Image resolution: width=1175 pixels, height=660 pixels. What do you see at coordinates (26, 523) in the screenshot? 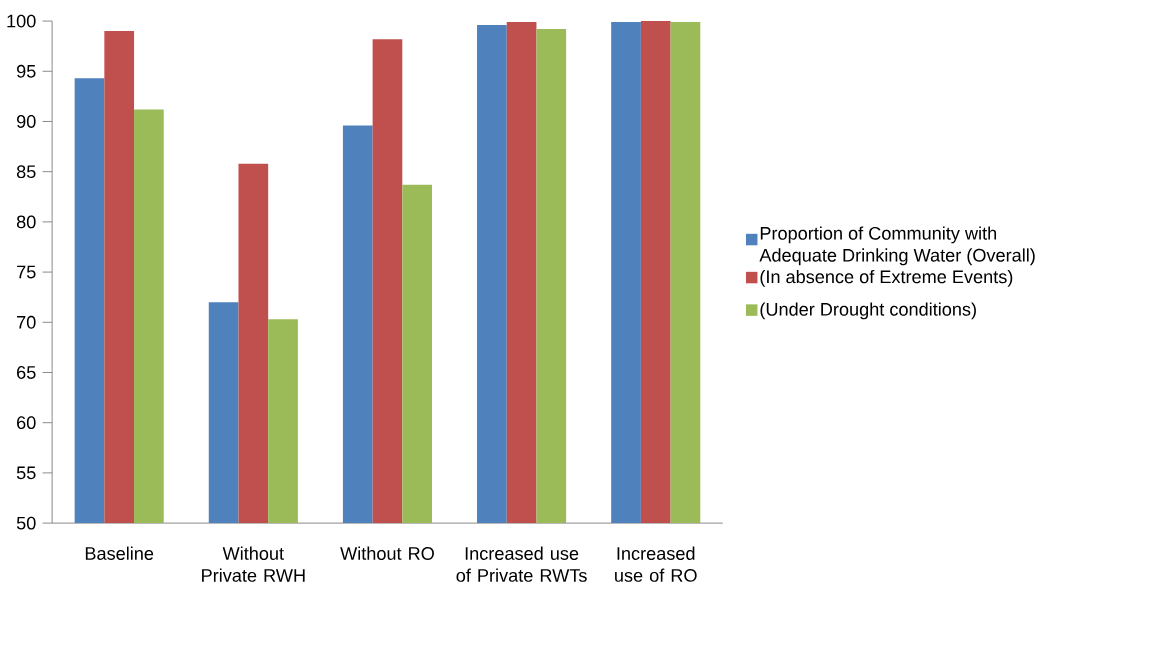
I see `y-tick-label: 50` at bounding box center [26, 523].